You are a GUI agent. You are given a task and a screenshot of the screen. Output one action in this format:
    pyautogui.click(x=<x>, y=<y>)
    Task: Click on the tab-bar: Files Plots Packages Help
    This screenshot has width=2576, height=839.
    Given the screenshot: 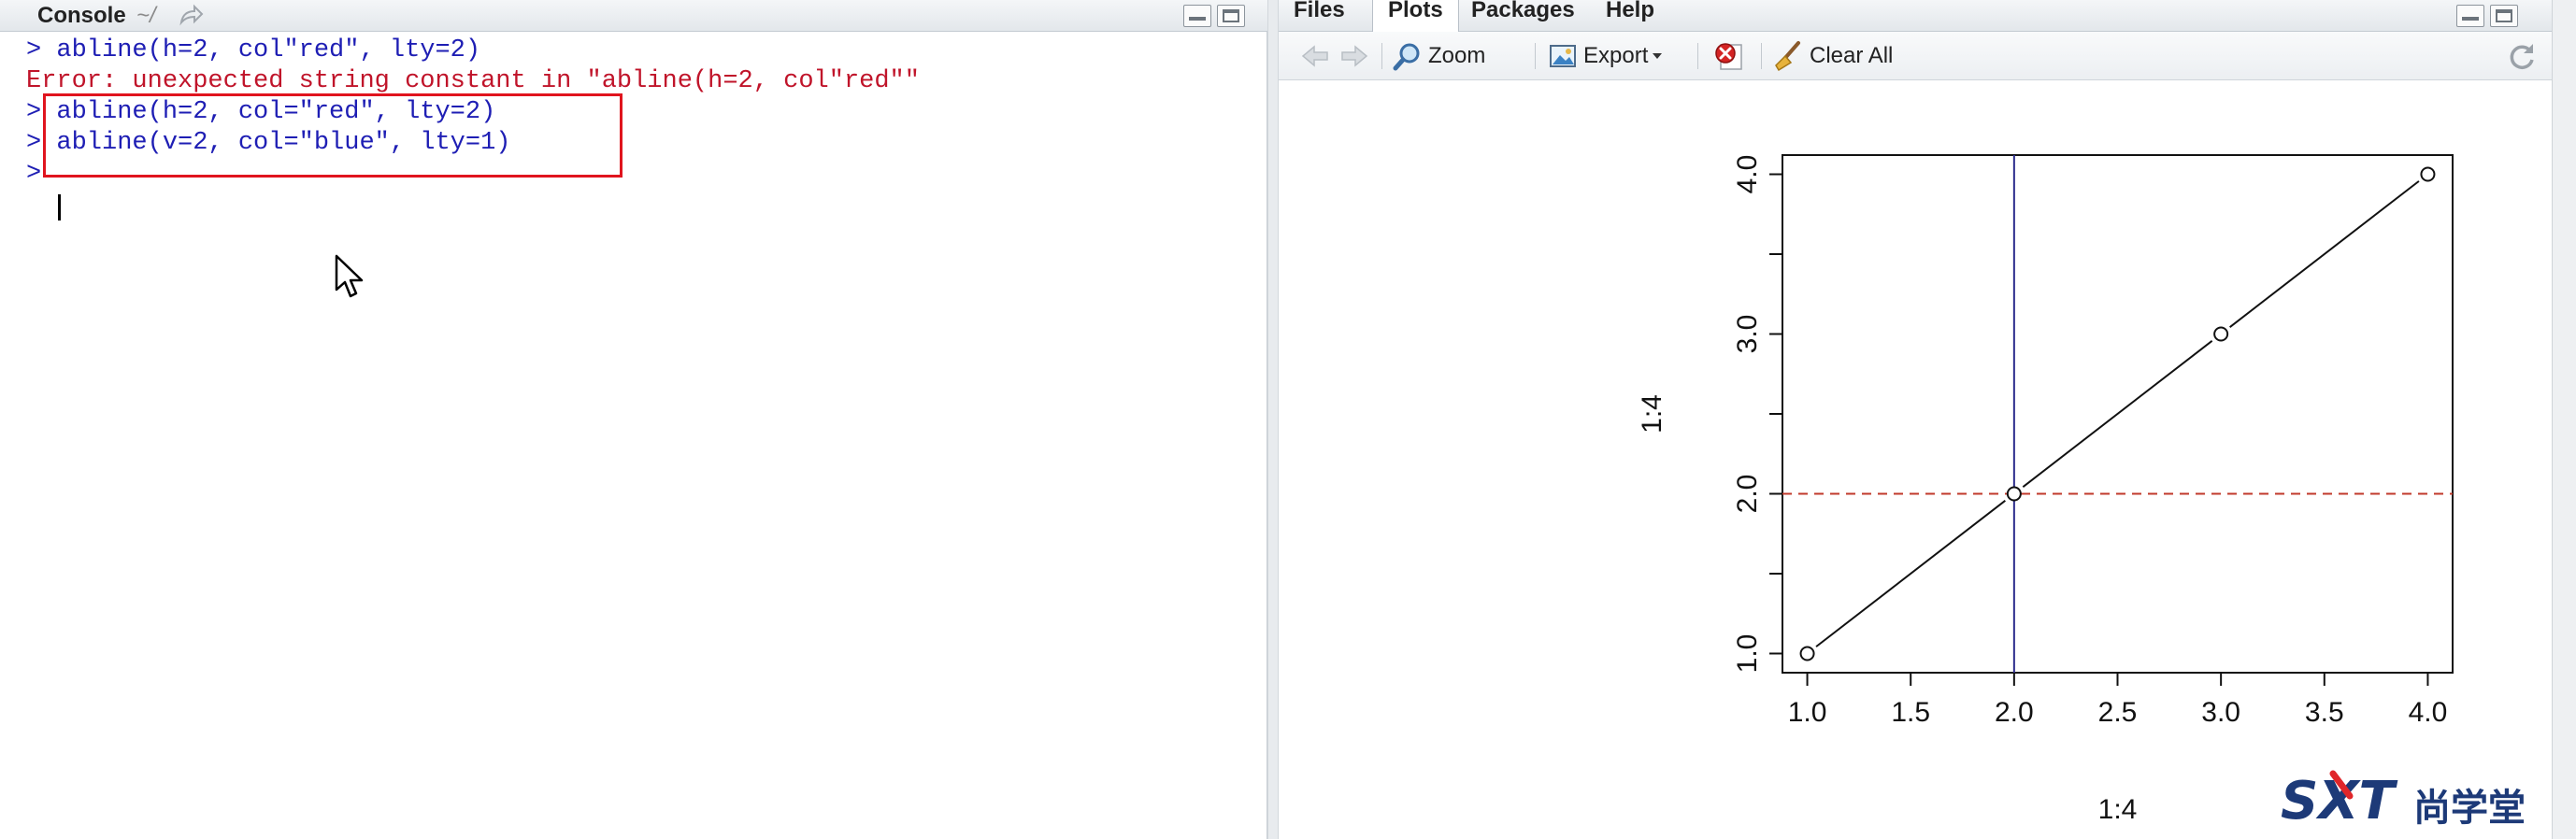 What is the action you would take?
    pyautogui.click(x=1915, y=16)
    